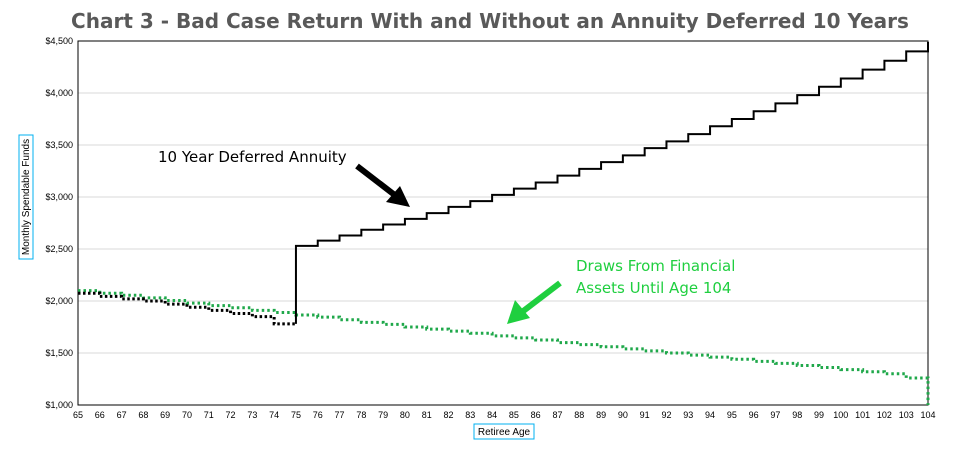 The image size is (958, 450). I want to click on x-axis-title: Retiree Age, so click(504, 432).